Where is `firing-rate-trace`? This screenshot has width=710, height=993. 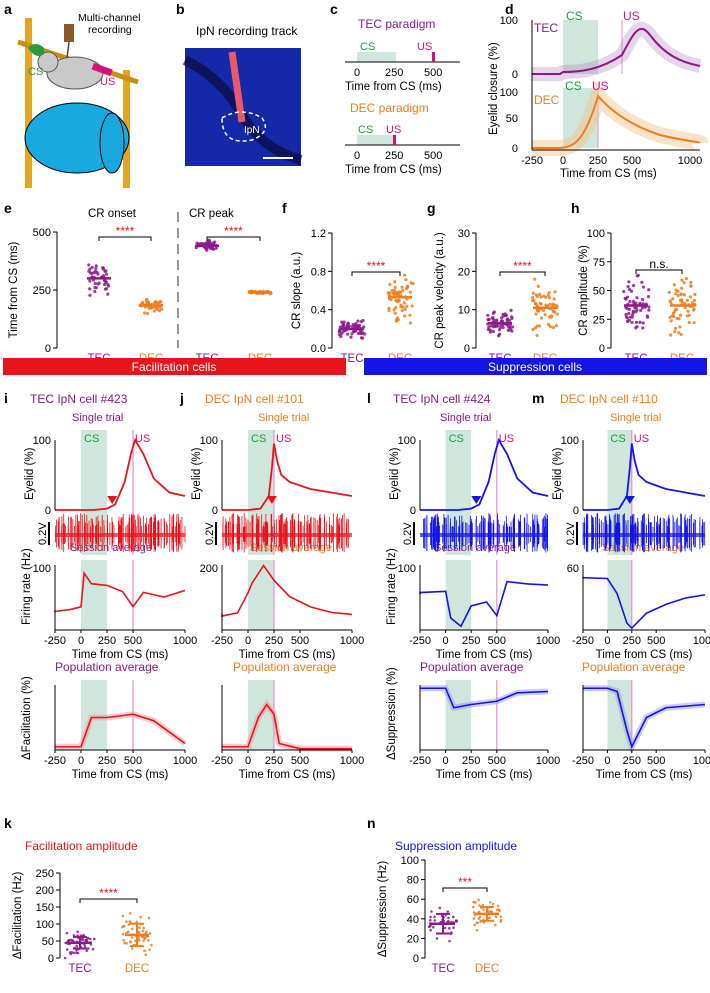
firing-rate-trace is located at coordinates (644, 603).